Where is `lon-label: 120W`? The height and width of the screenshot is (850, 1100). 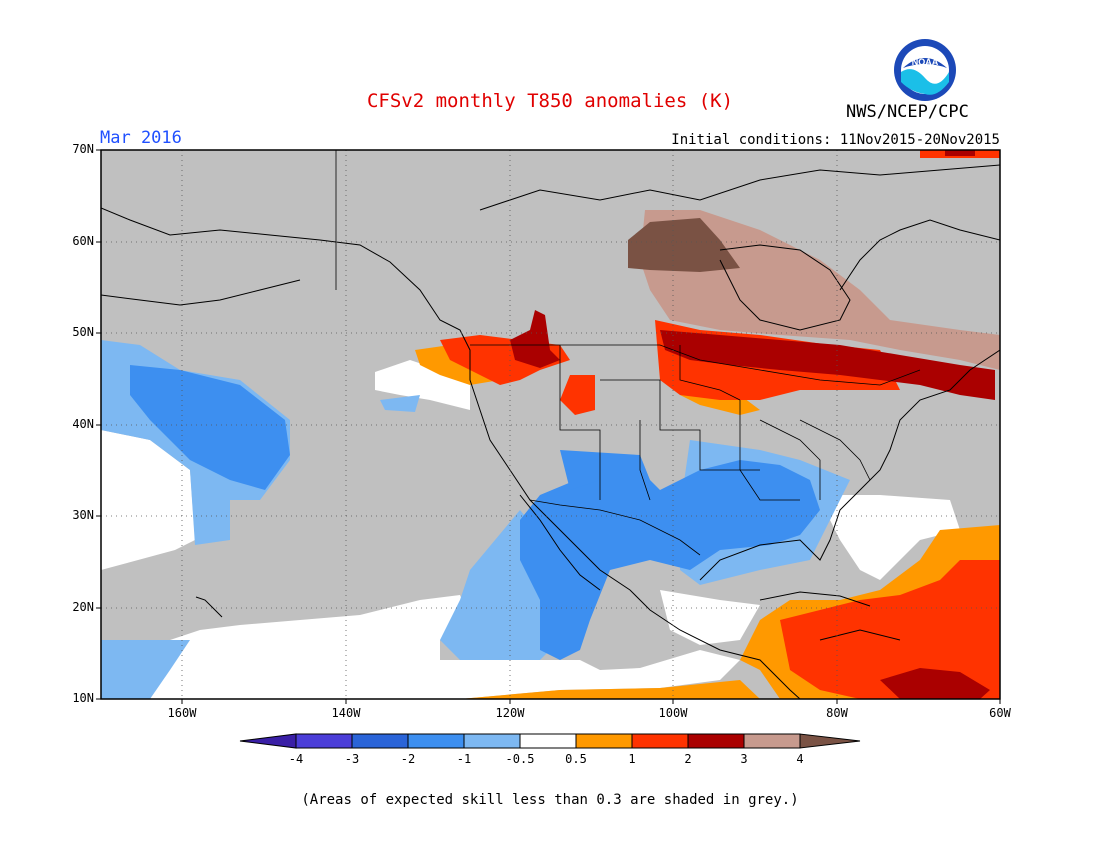 lon-label: 120W is located at coordinates (510, 713).